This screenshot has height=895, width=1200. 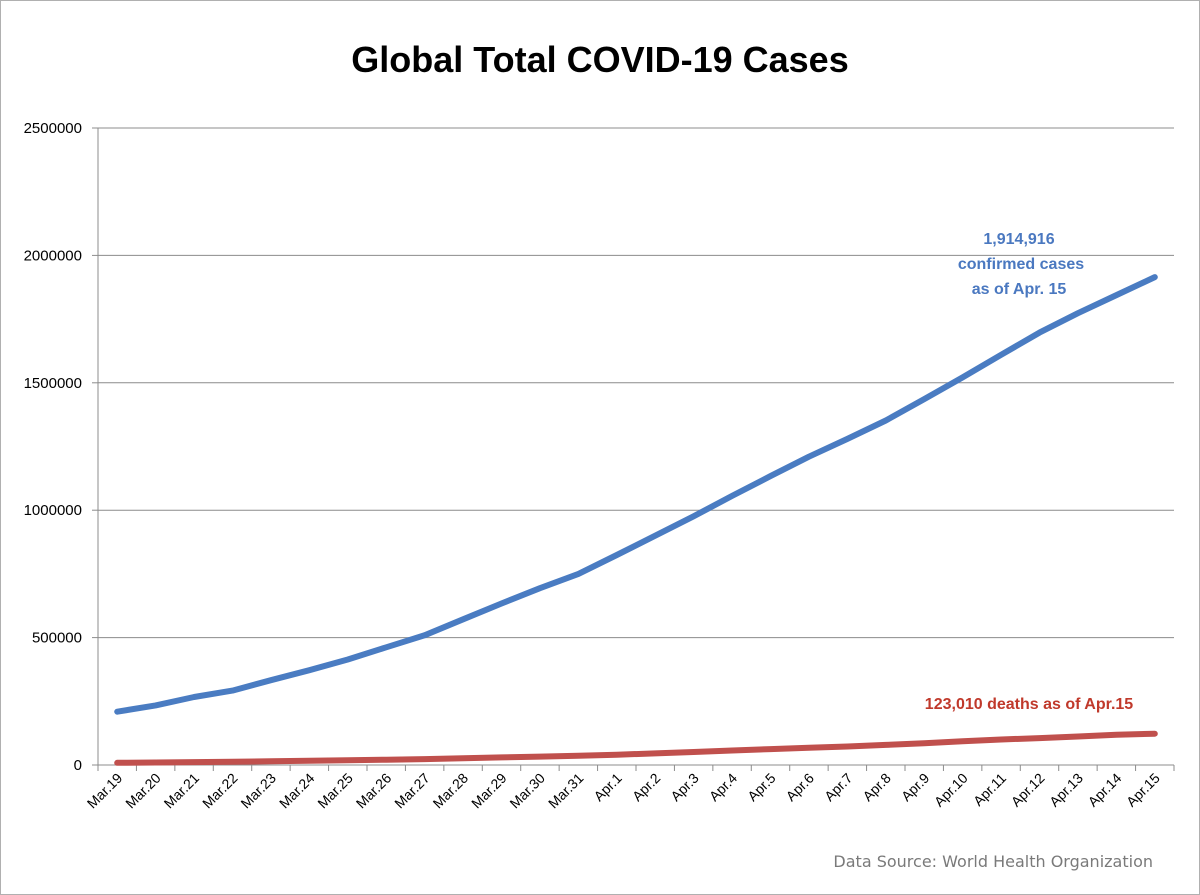 What do you see at coordinates (53, 383) in the screenshot?
I see `y-tick-label-3: 1500000` at bounding box center [53, 383].